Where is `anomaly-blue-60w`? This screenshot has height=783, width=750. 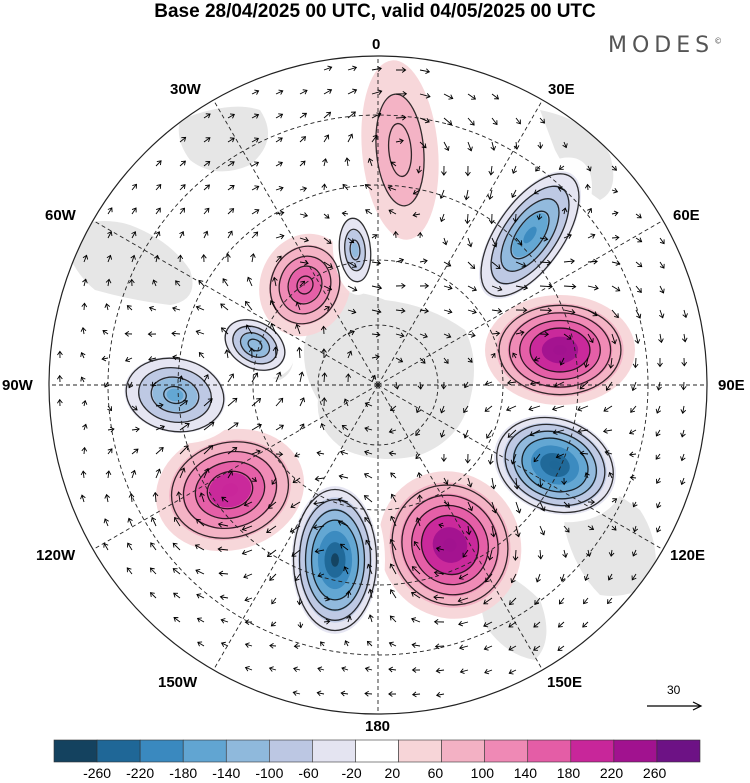 anomaly-blue-60w is located at coordinates (255, 345).